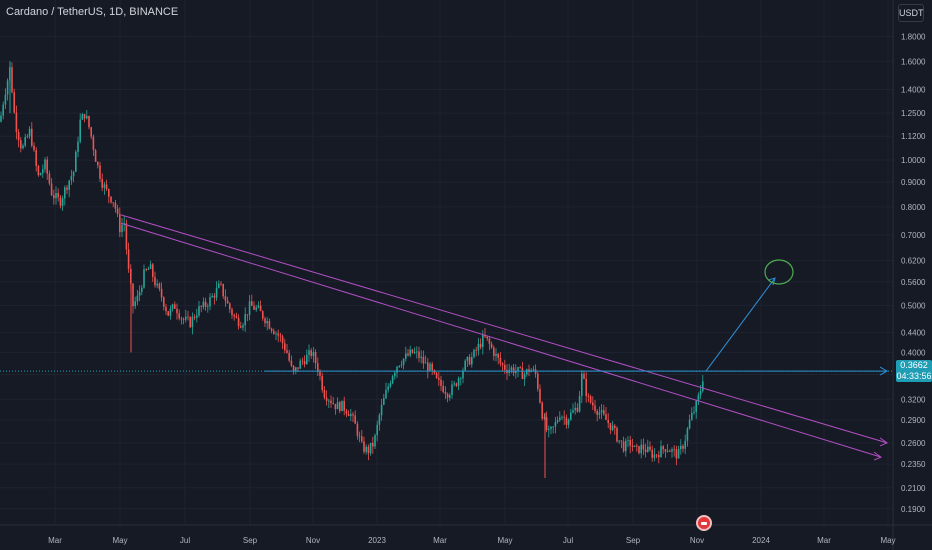 The image size is (932, 550). I want to click on y-tick-label: 0.5000, so click(913, 306).